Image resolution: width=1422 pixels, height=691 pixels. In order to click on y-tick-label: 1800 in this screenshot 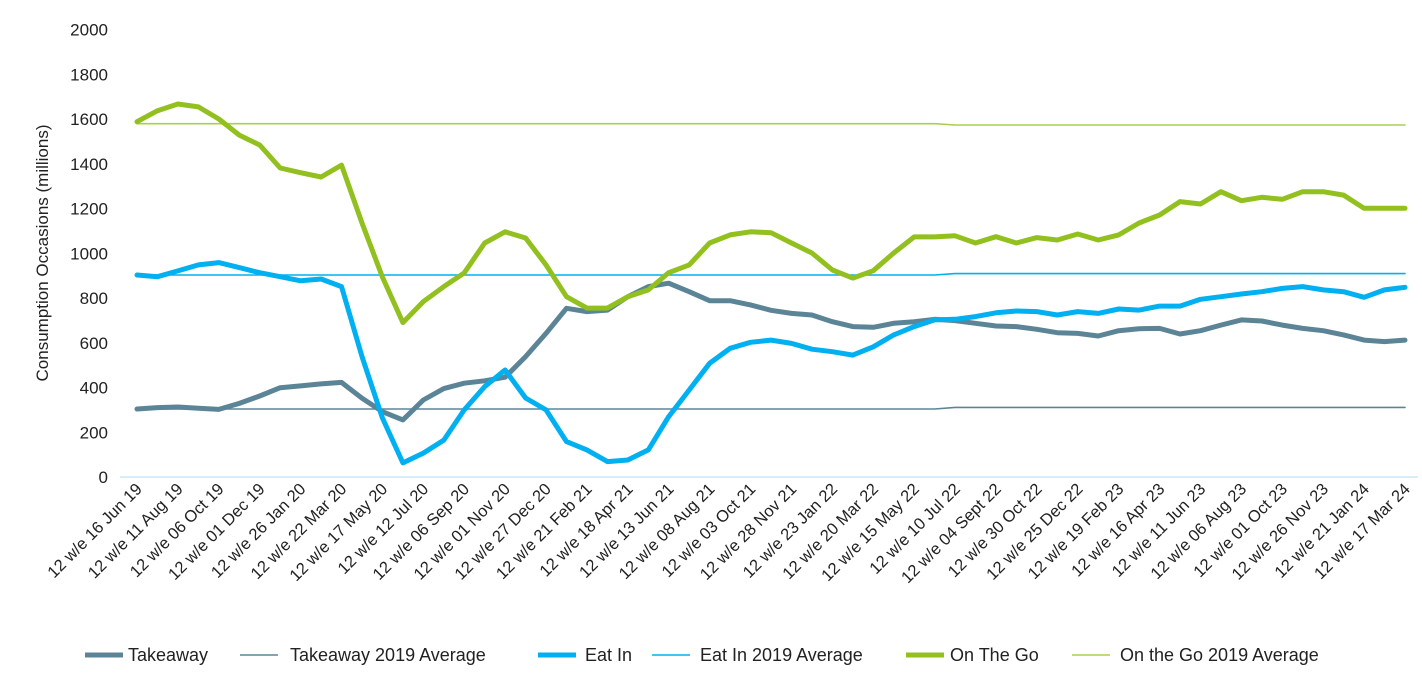, I will do `click(89, 74)`.